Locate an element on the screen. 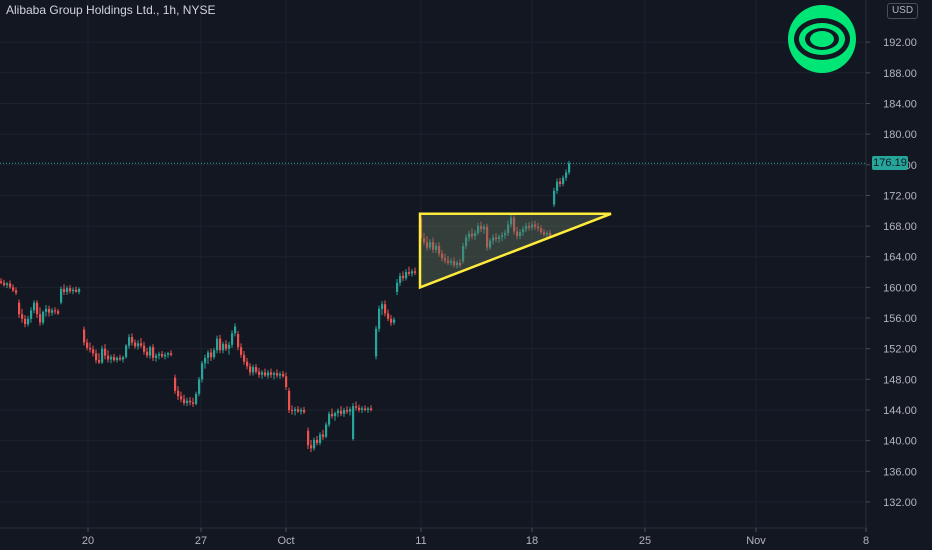 The image size is (932, 550). price-axis-tick-label: 164.00 is located at coordinates (900, 258).